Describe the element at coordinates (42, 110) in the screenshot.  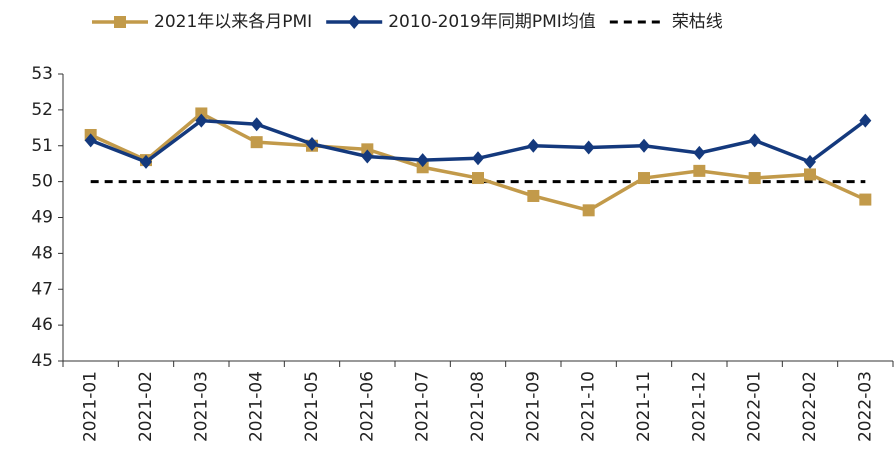
I see `y-tick-label: 52` at that location.